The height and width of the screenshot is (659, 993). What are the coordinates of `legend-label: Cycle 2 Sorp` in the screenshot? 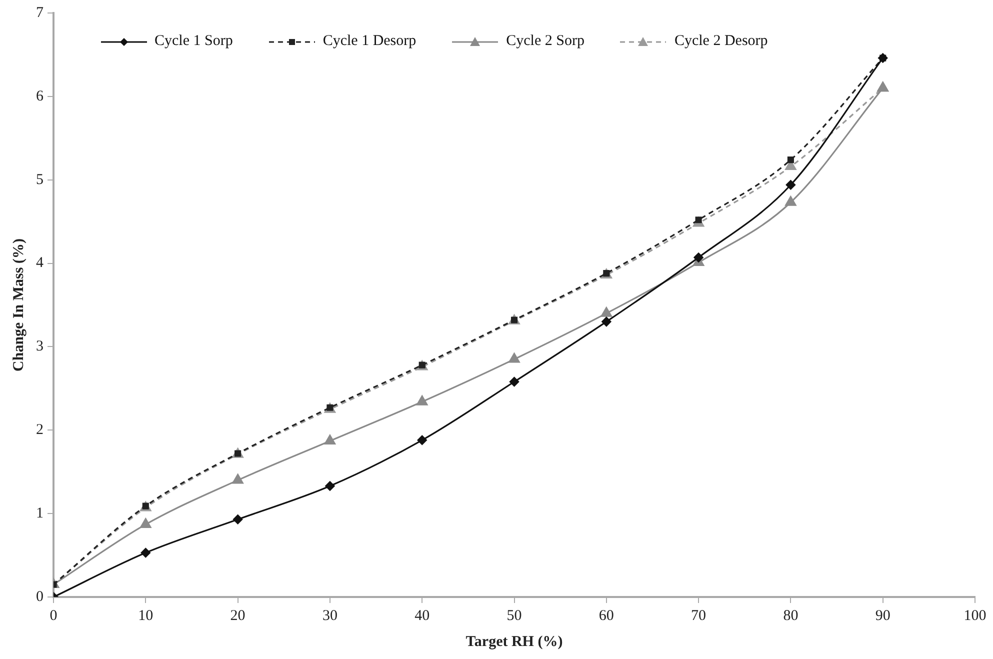 It's located at (545, 41).